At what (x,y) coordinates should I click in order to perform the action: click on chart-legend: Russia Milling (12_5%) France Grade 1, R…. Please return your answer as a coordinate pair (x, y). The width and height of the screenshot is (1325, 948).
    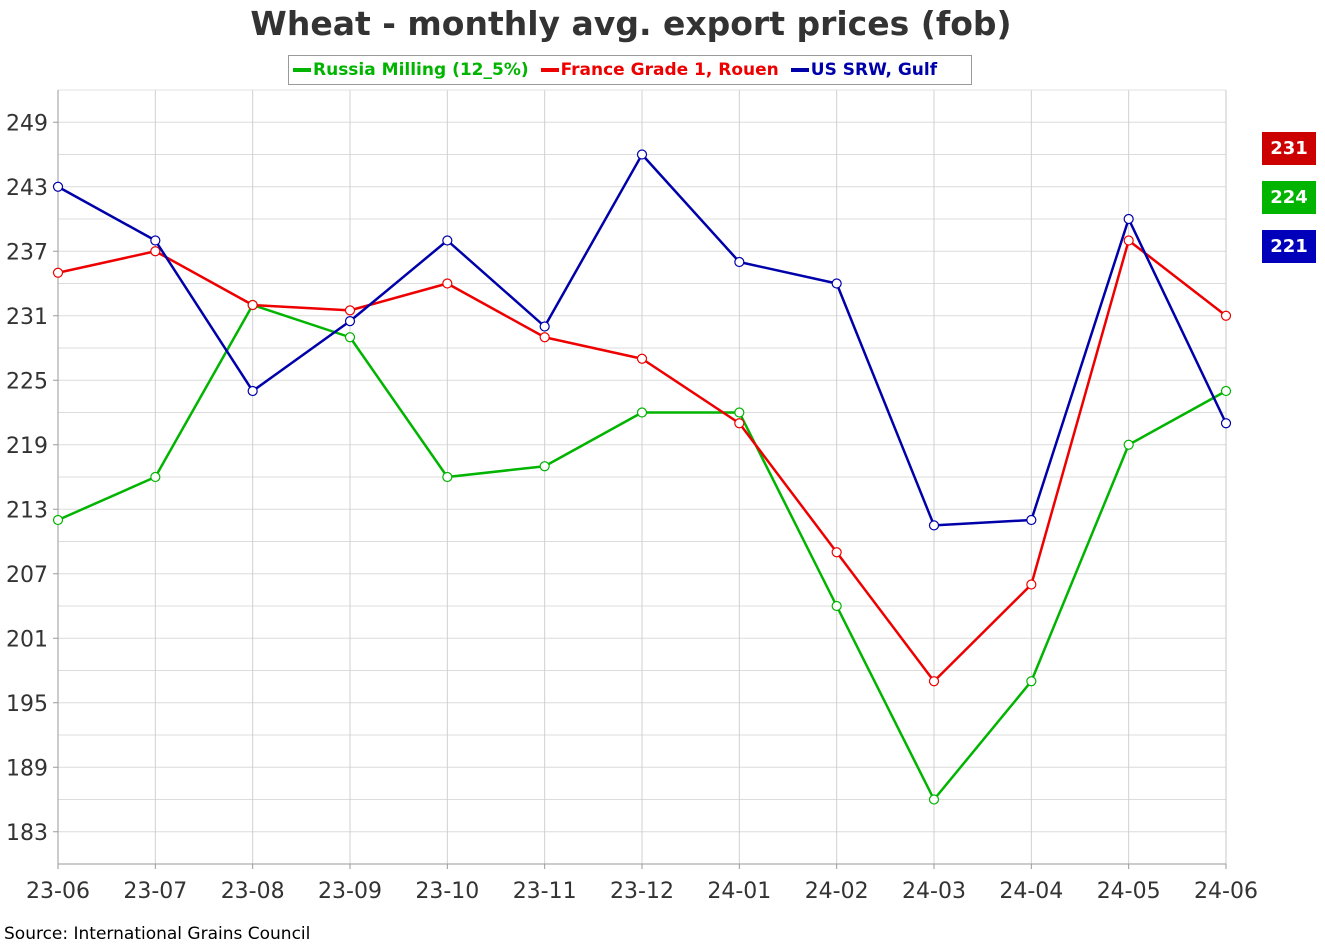
    Looking at the image, I should click on (630, 70).